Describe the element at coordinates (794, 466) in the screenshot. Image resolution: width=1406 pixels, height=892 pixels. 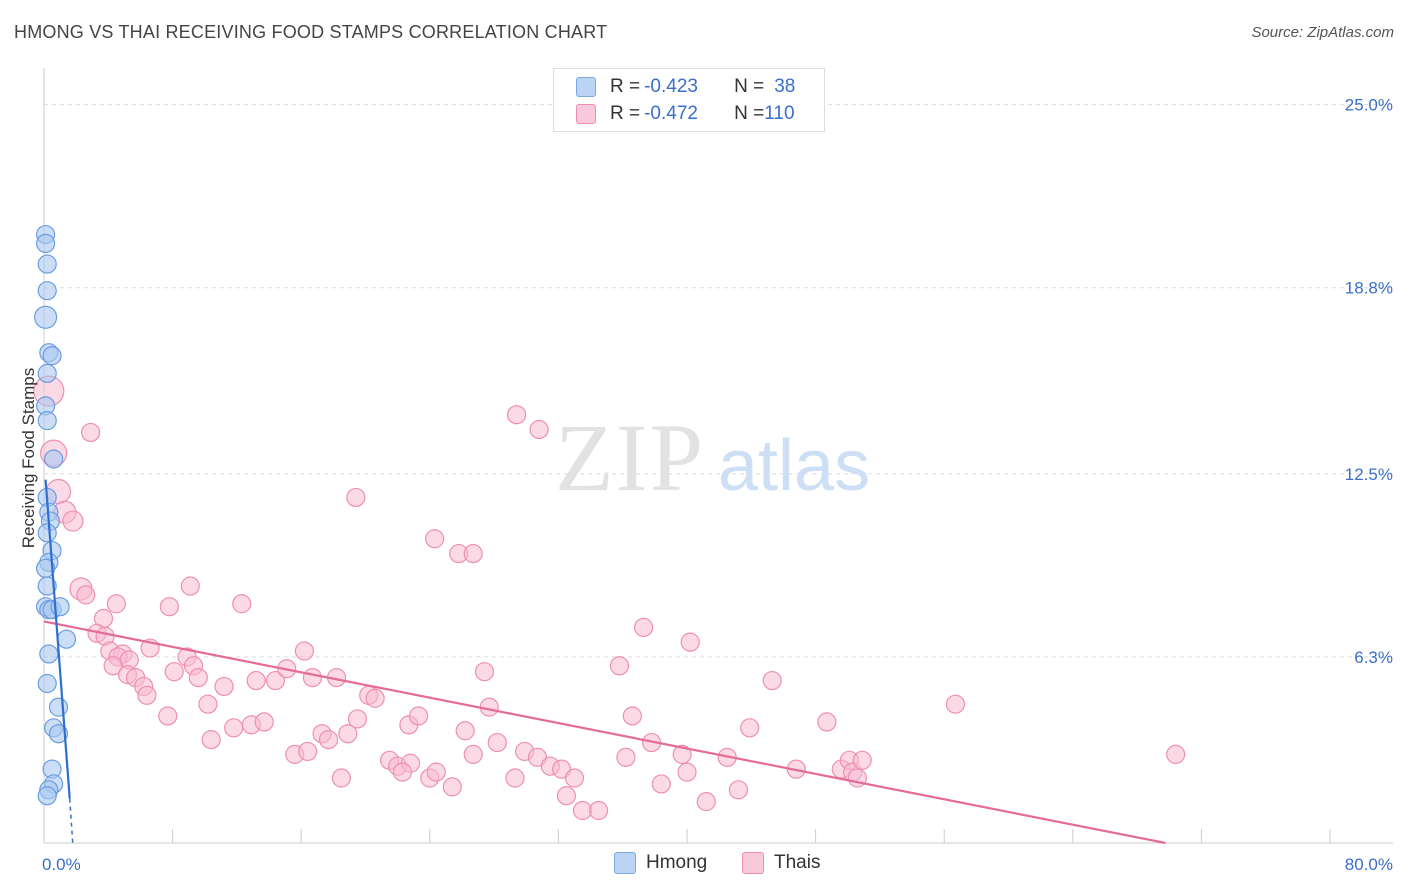
I see `watermark-atlas: atlas` at that location.